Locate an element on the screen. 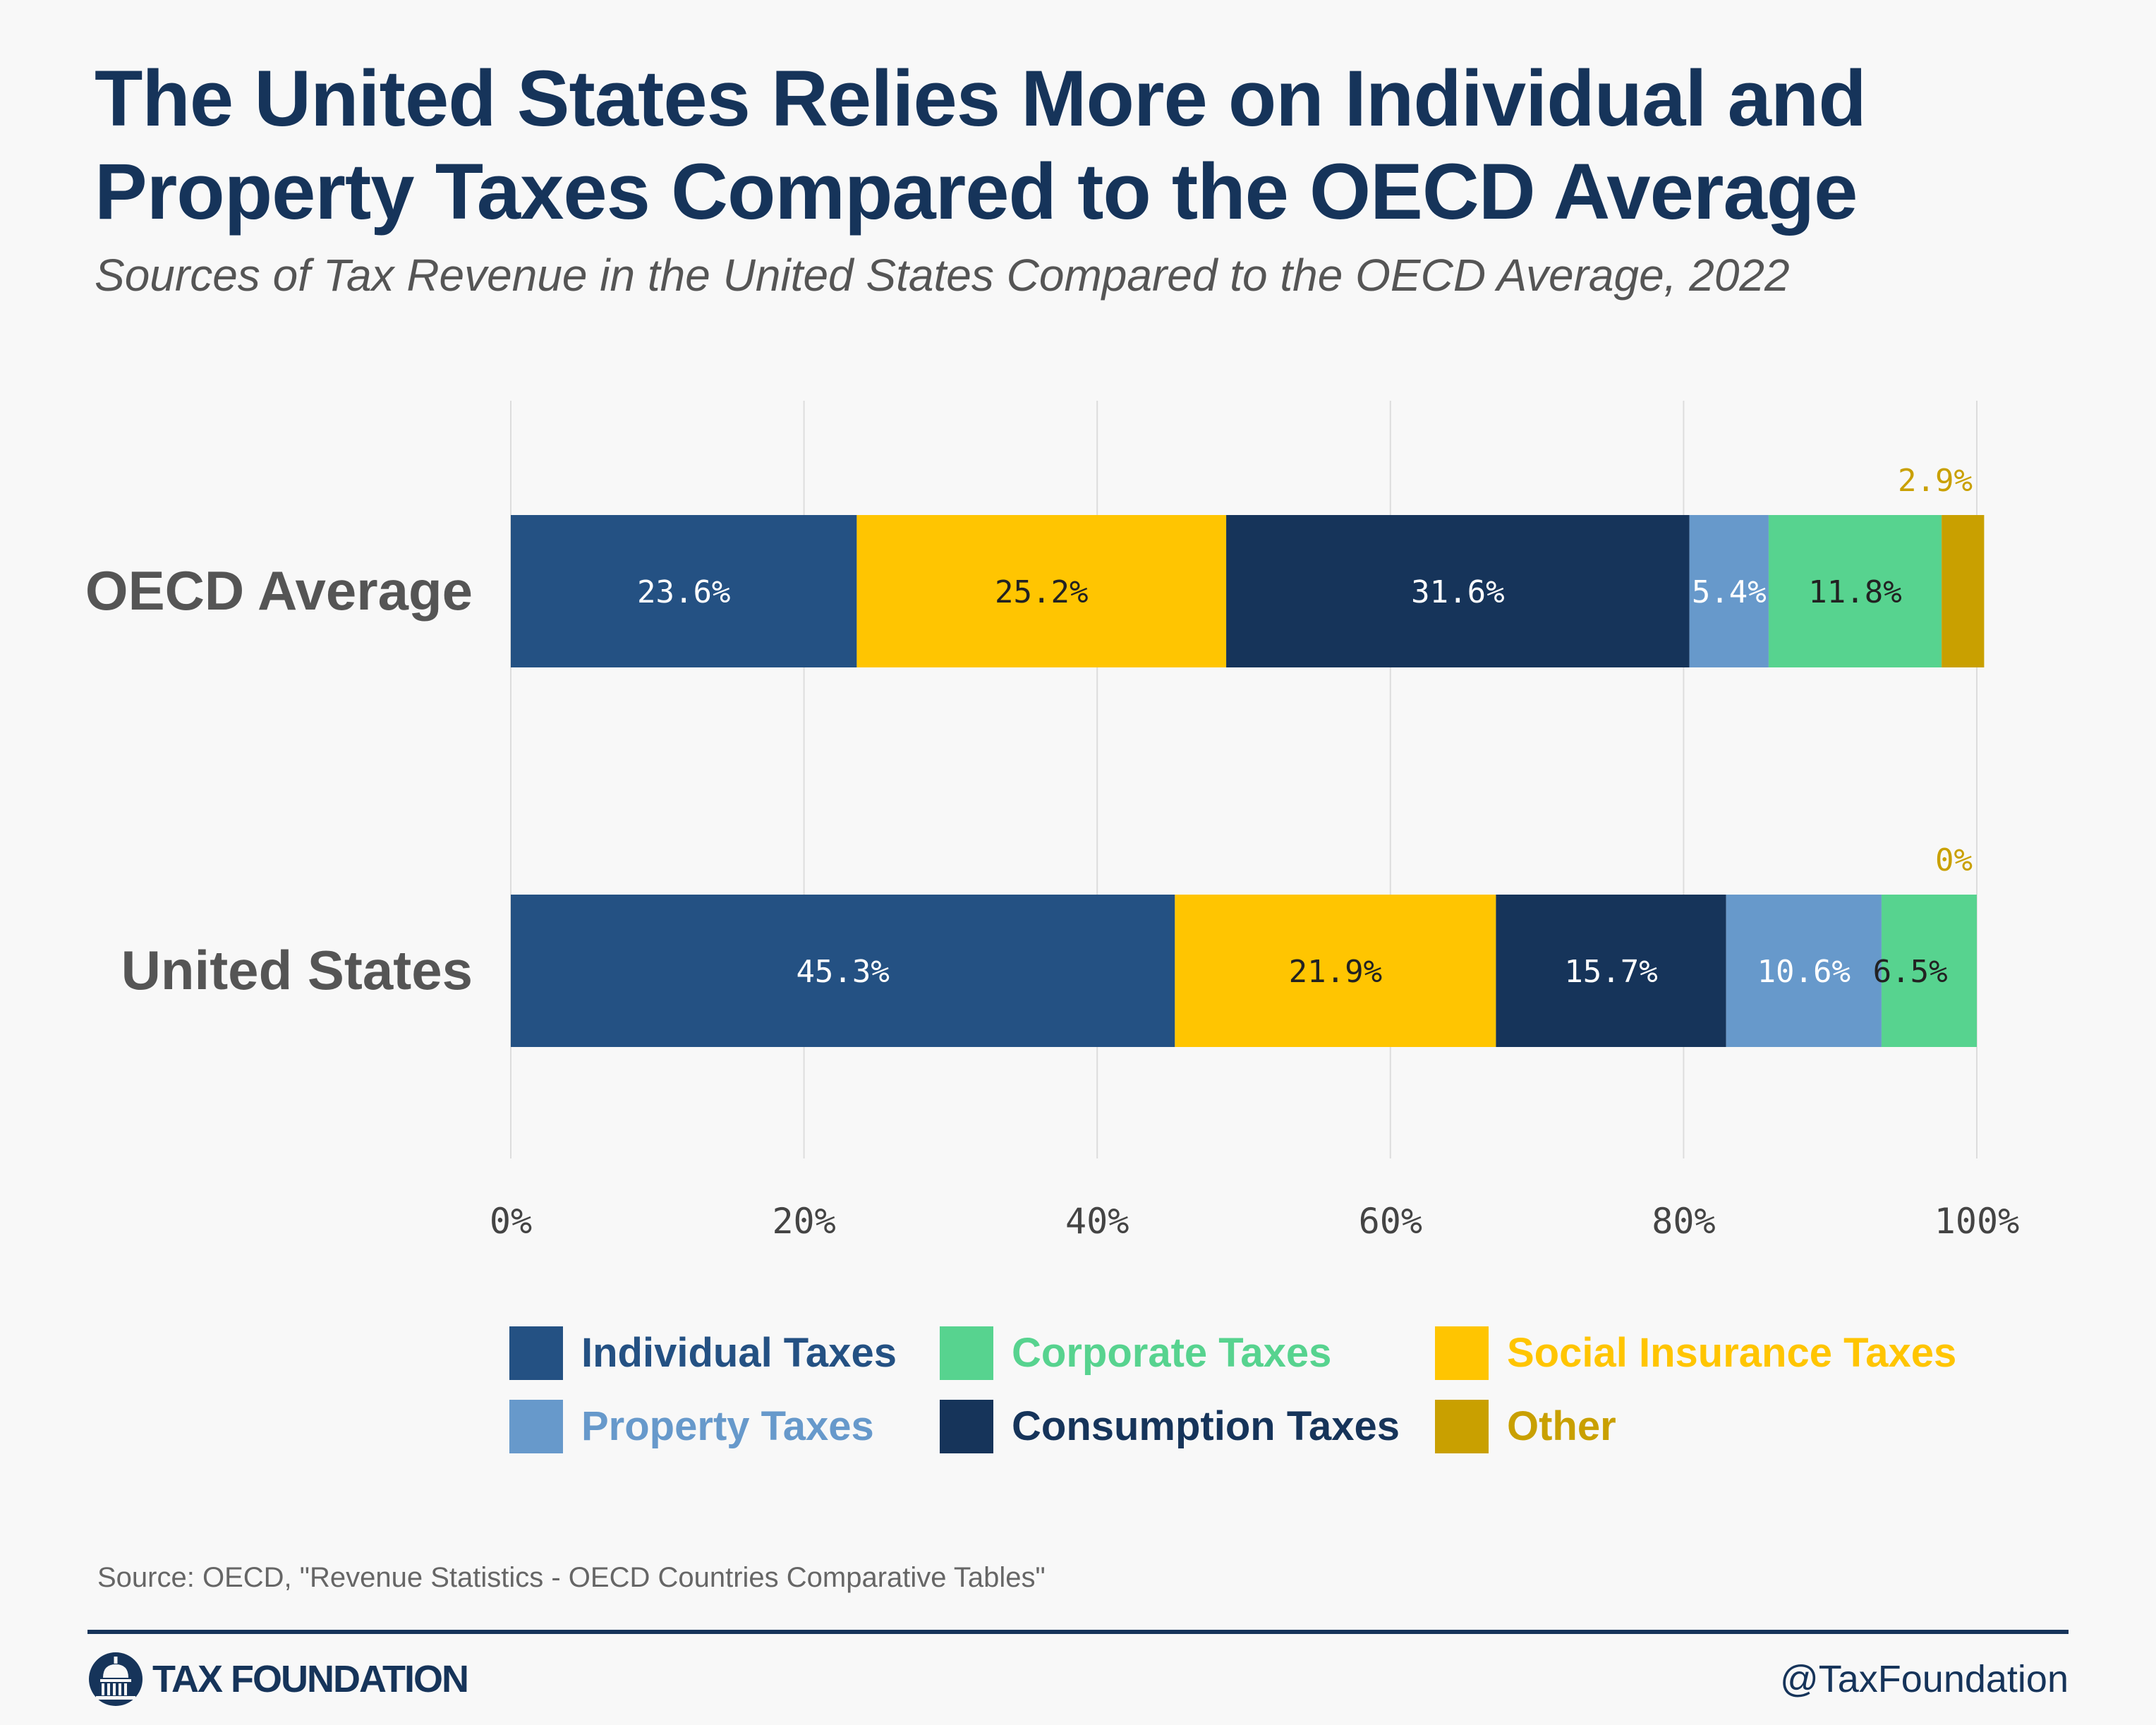 The image size is (2156, 1725). legend-swatch-individual-taxes is located at coordinates (536, 1353).